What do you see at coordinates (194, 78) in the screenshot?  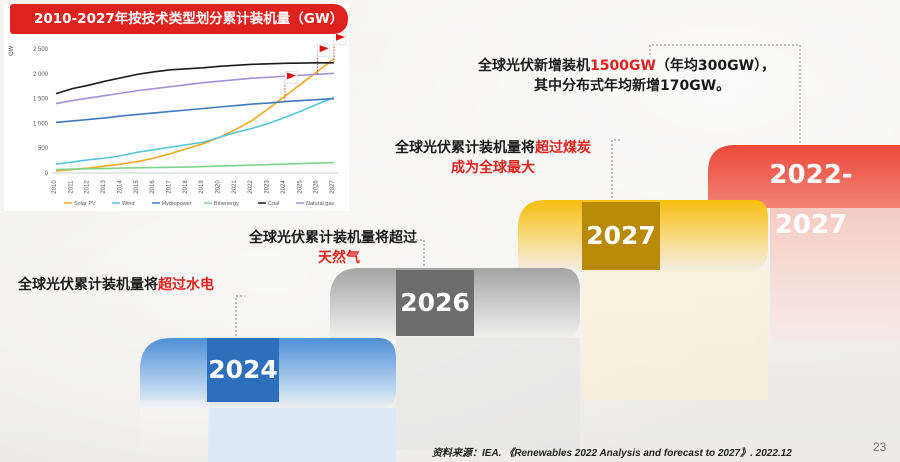 I see `series-line-coal` at bounding box center [194, 78].